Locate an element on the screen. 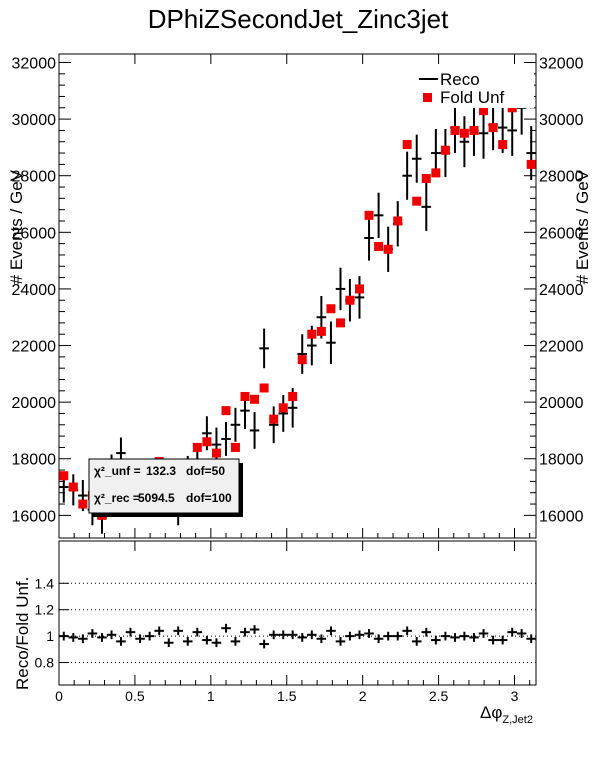 The image size is (596, 772). legend-background is located at coordinates (475, 89).